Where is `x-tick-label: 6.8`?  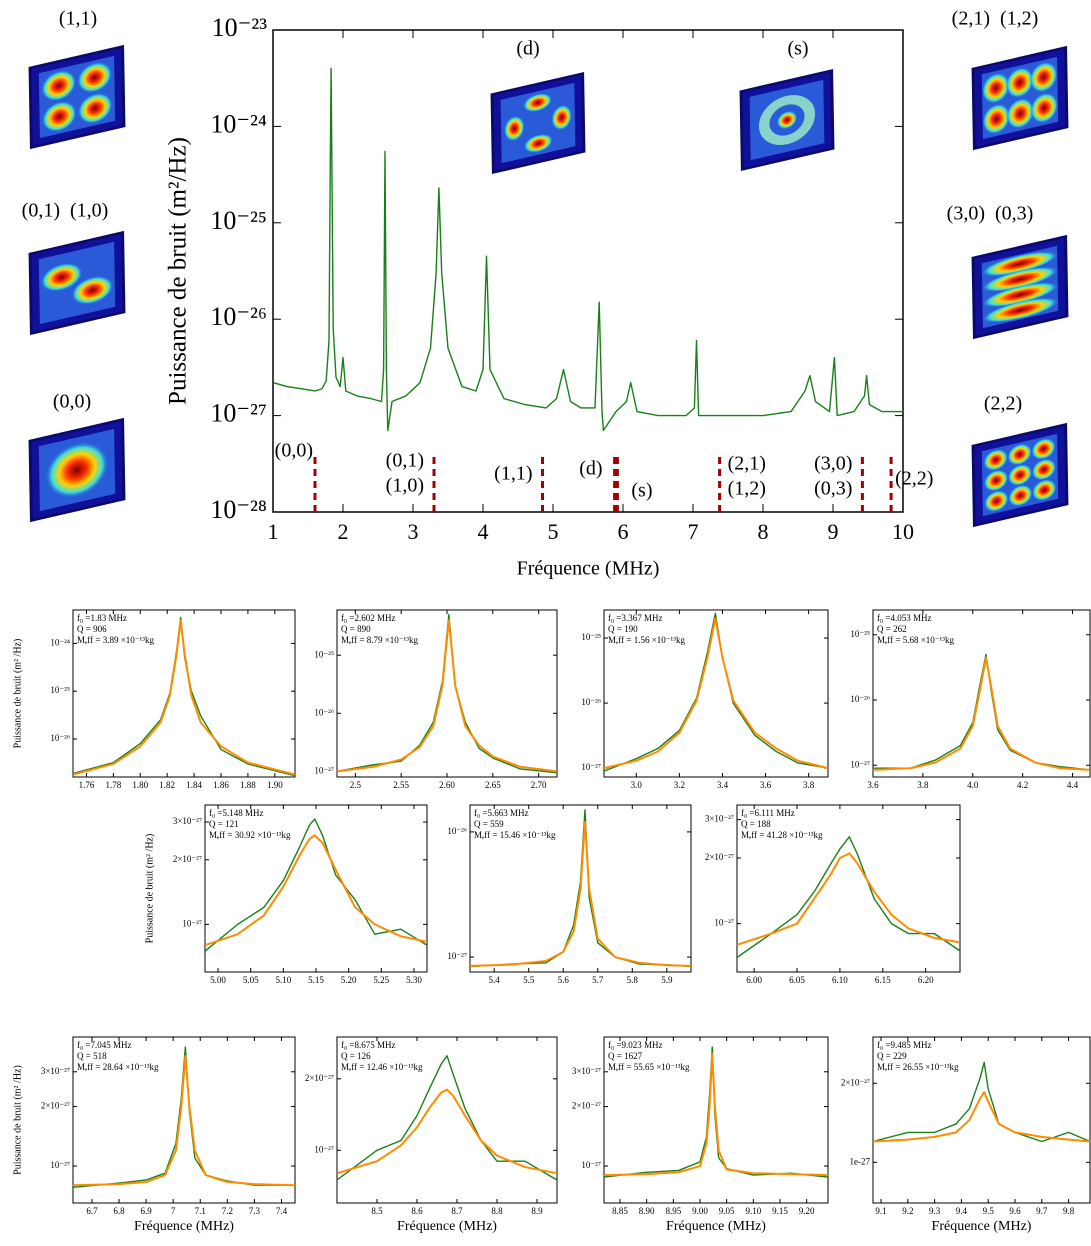
x-tick-label: 6.8 is located at coordinates (119, 1211).